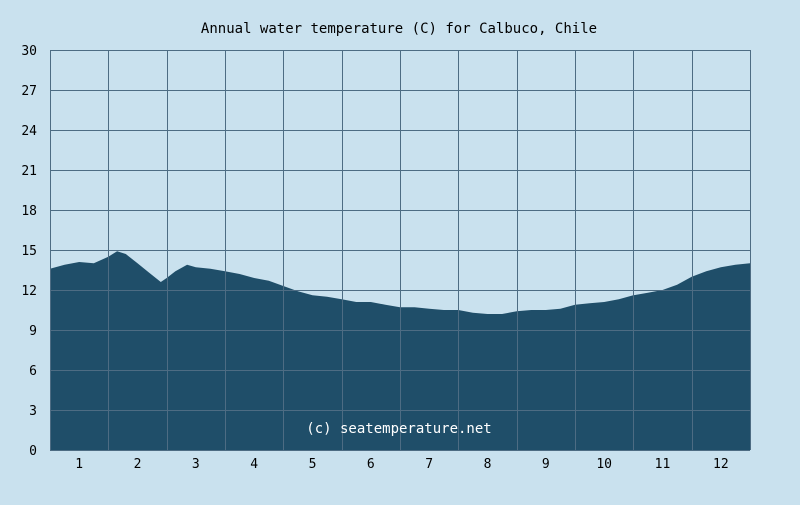  Describe the element at coordinates (33, 451) in the screenshot. I see `y-tick-label: 0` at that location.